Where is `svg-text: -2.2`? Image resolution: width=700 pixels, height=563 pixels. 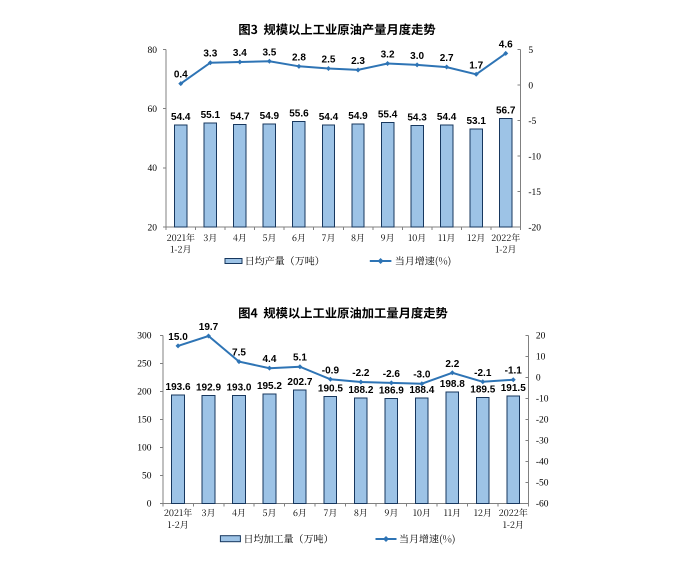
svg-text: -2.2 is located at coordinates (361, 373).